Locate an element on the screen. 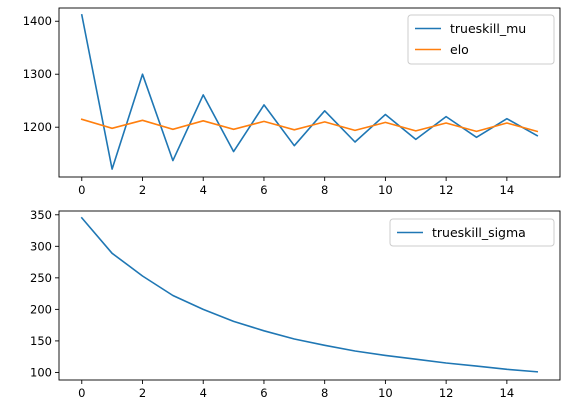  y-tick-label: 250 is located at coordinates (41, 278).